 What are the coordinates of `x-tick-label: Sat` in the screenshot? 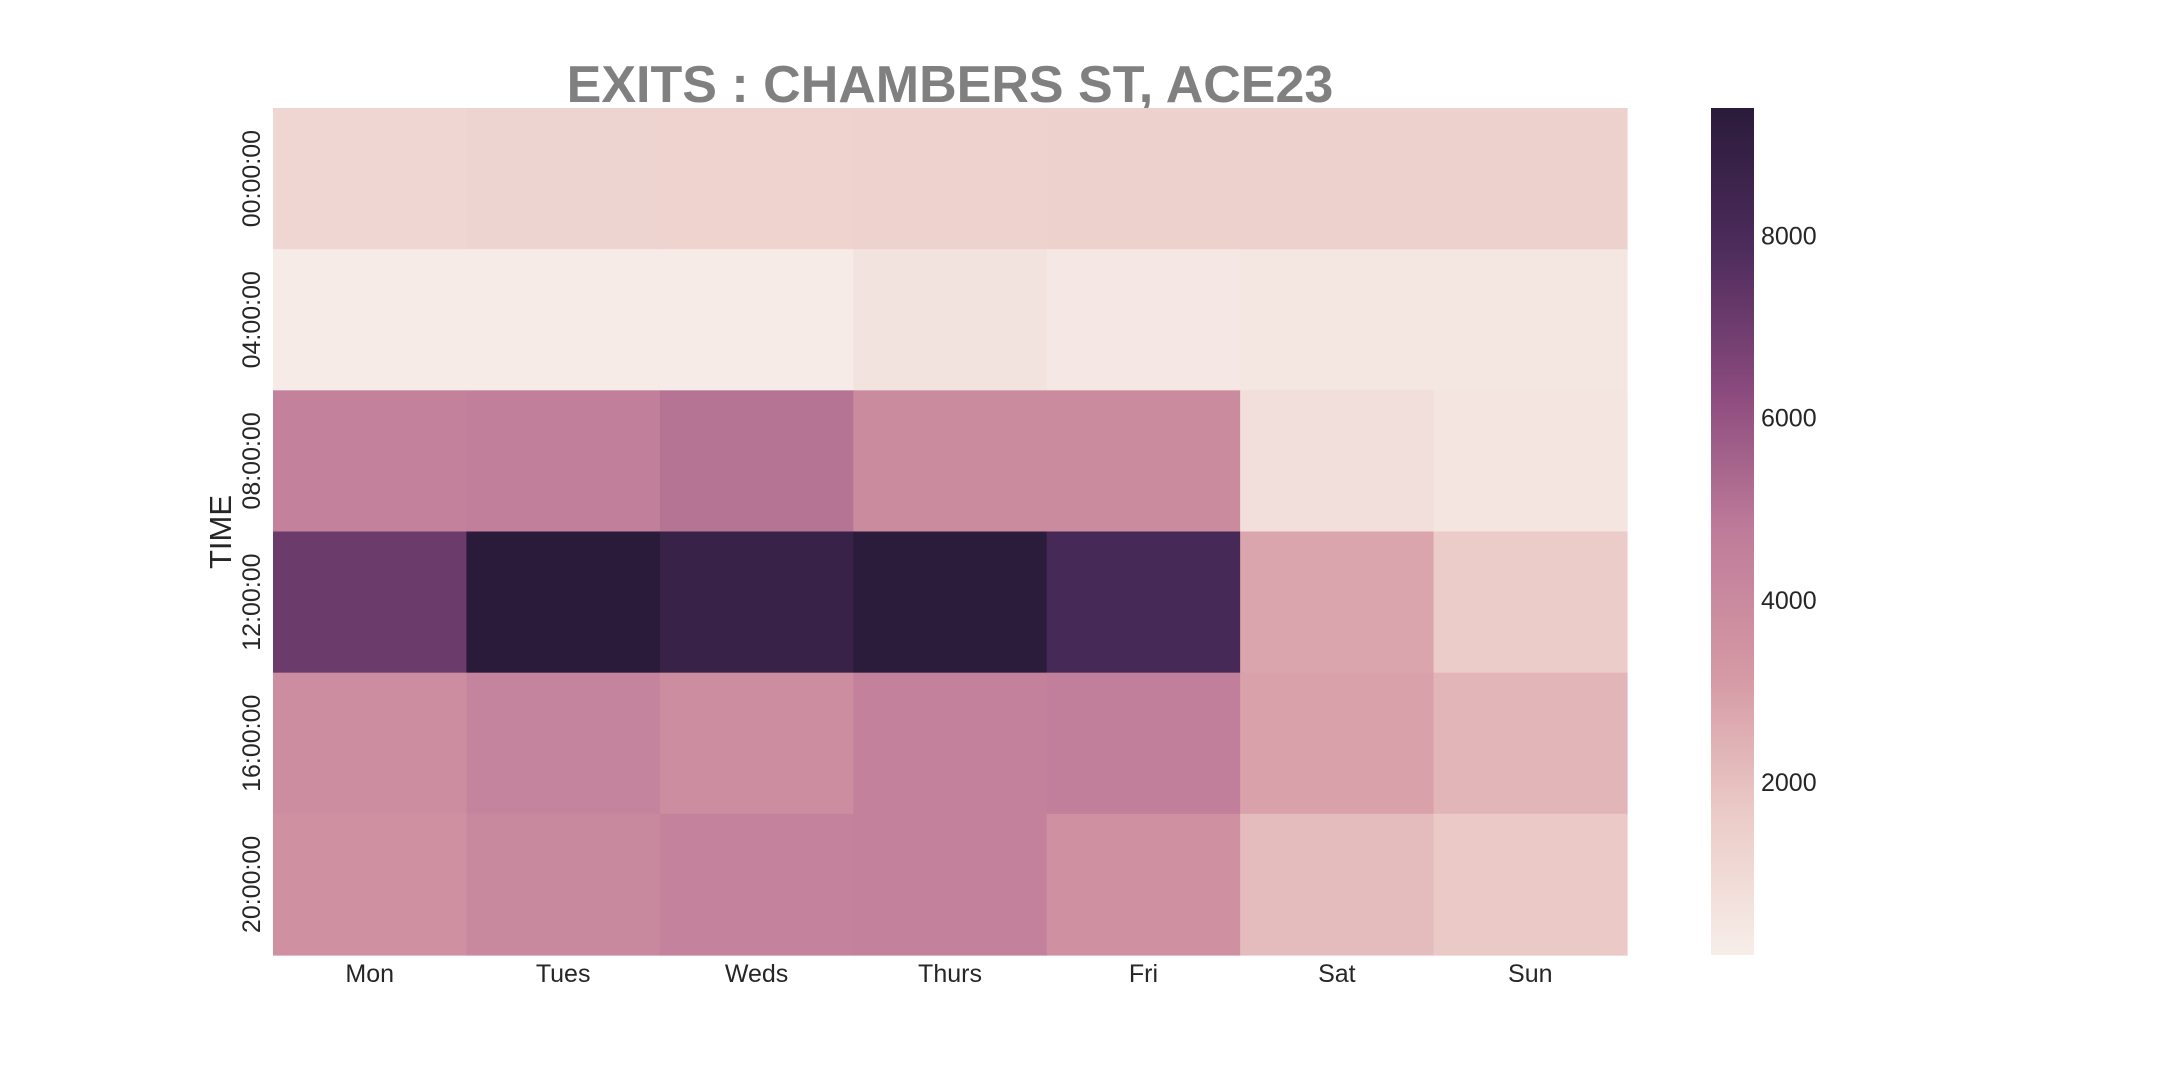 It's located at (1337, 974).